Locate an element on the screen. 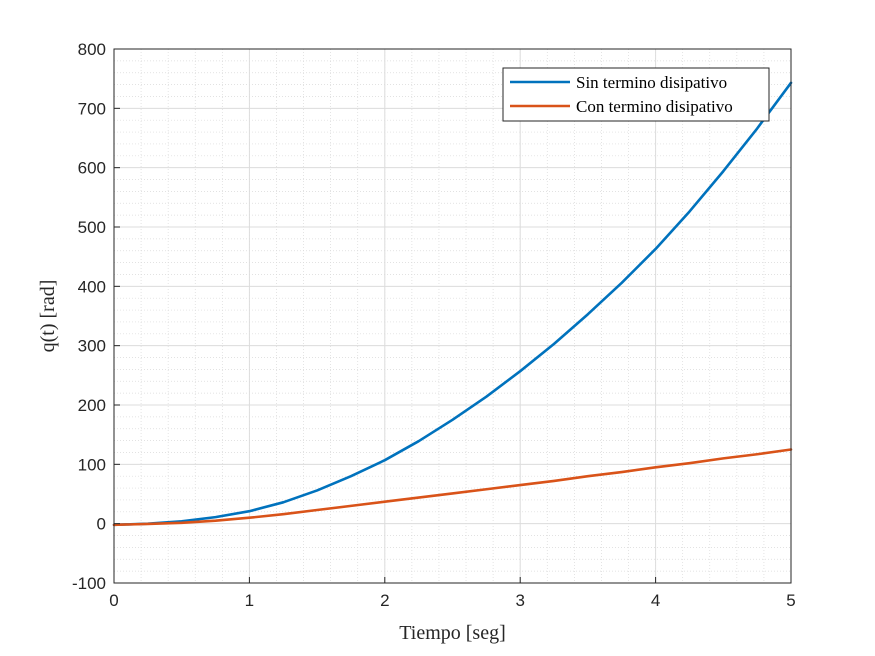  y-tick-label: 0 is located at coordinates (101, 524).